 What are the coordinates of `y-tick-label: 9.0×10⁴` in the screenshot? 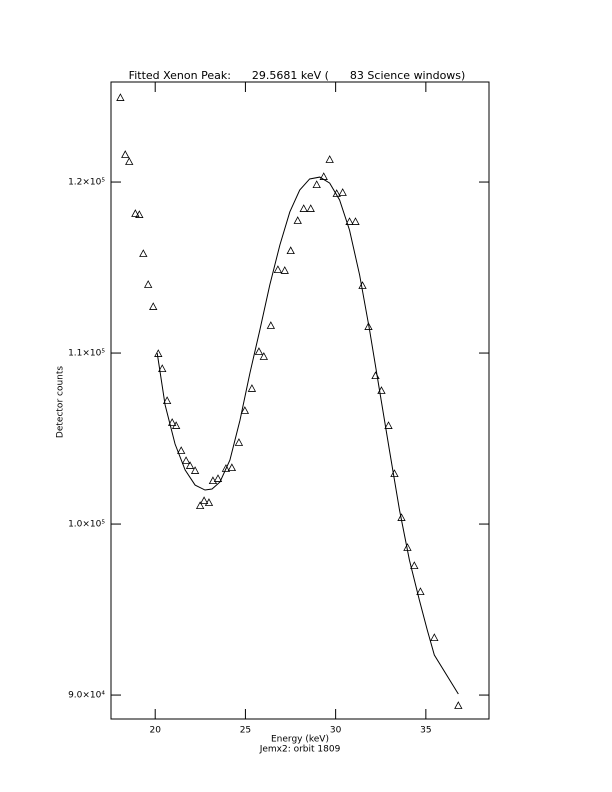 It's located at (86, 696).